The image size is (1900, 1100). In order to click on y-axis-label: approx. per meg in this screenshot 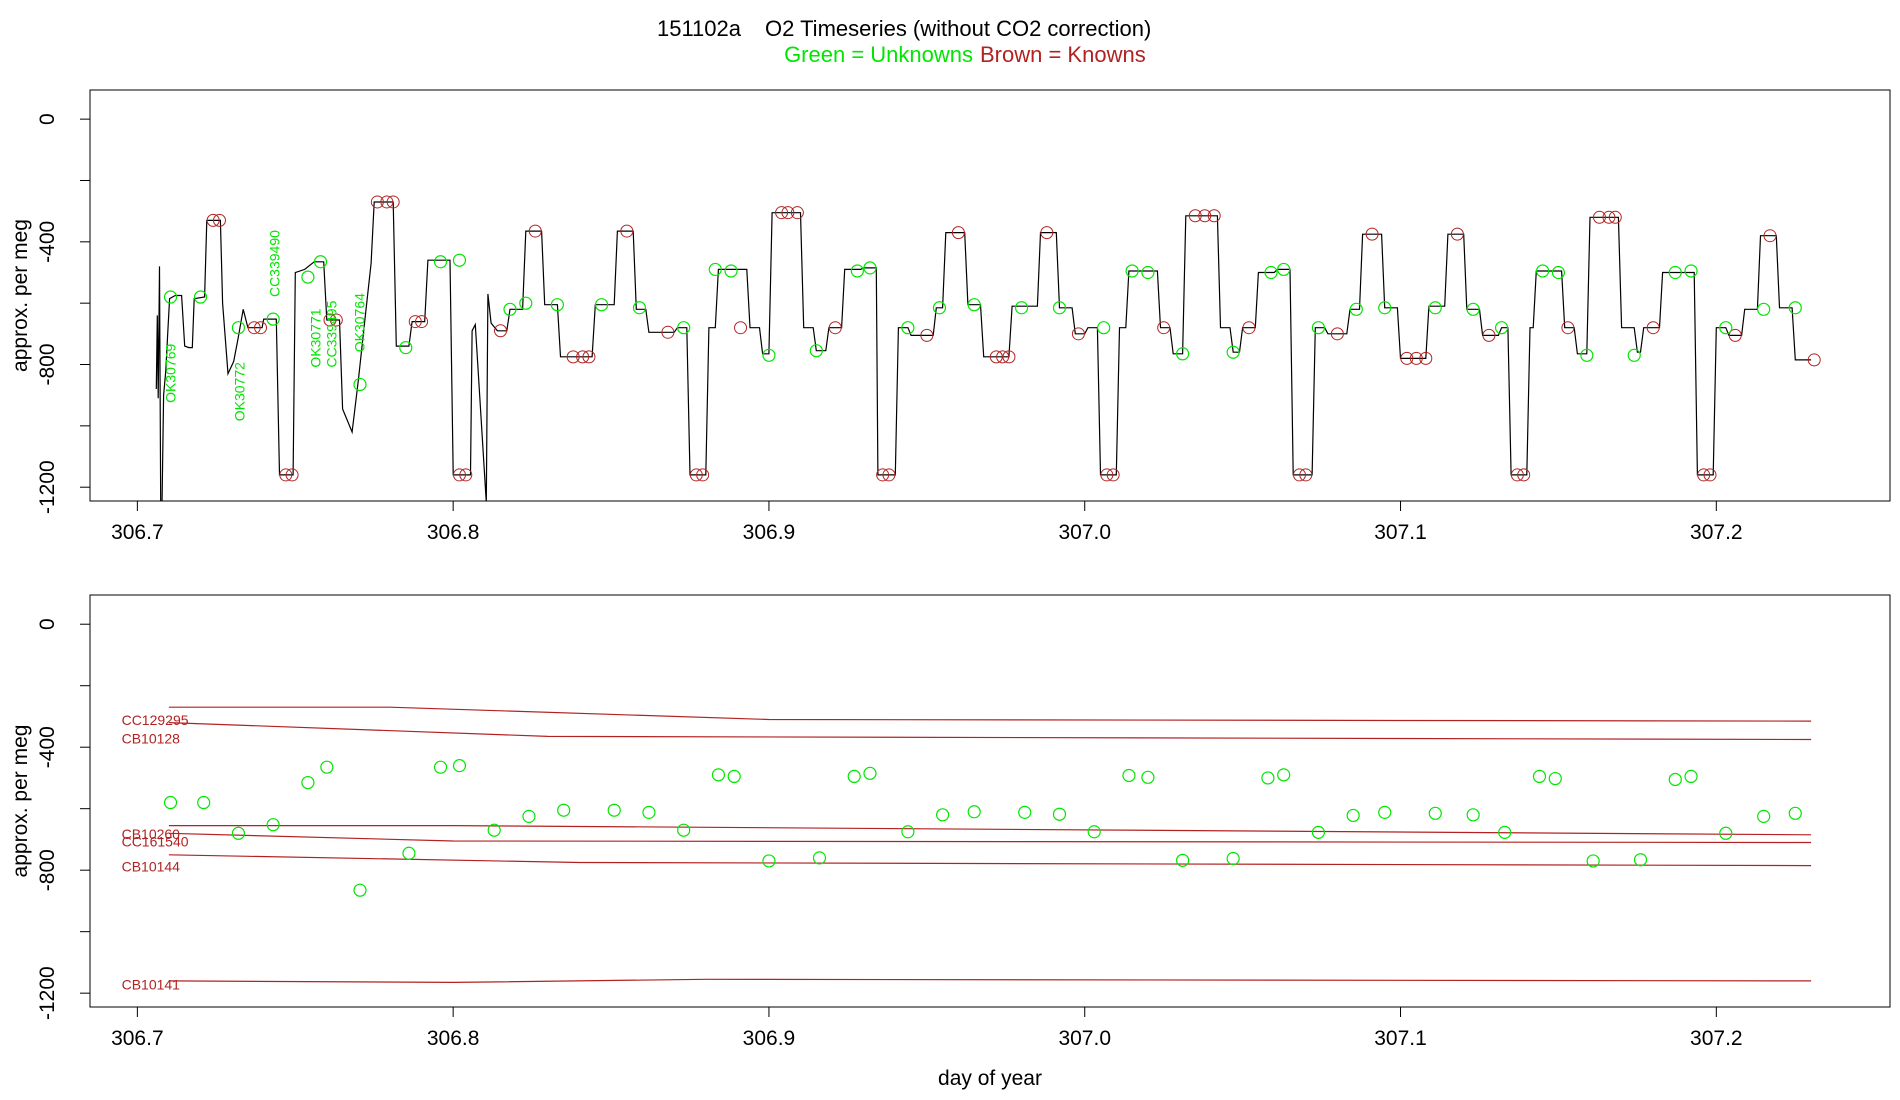, I will do `click(20, 801)`.